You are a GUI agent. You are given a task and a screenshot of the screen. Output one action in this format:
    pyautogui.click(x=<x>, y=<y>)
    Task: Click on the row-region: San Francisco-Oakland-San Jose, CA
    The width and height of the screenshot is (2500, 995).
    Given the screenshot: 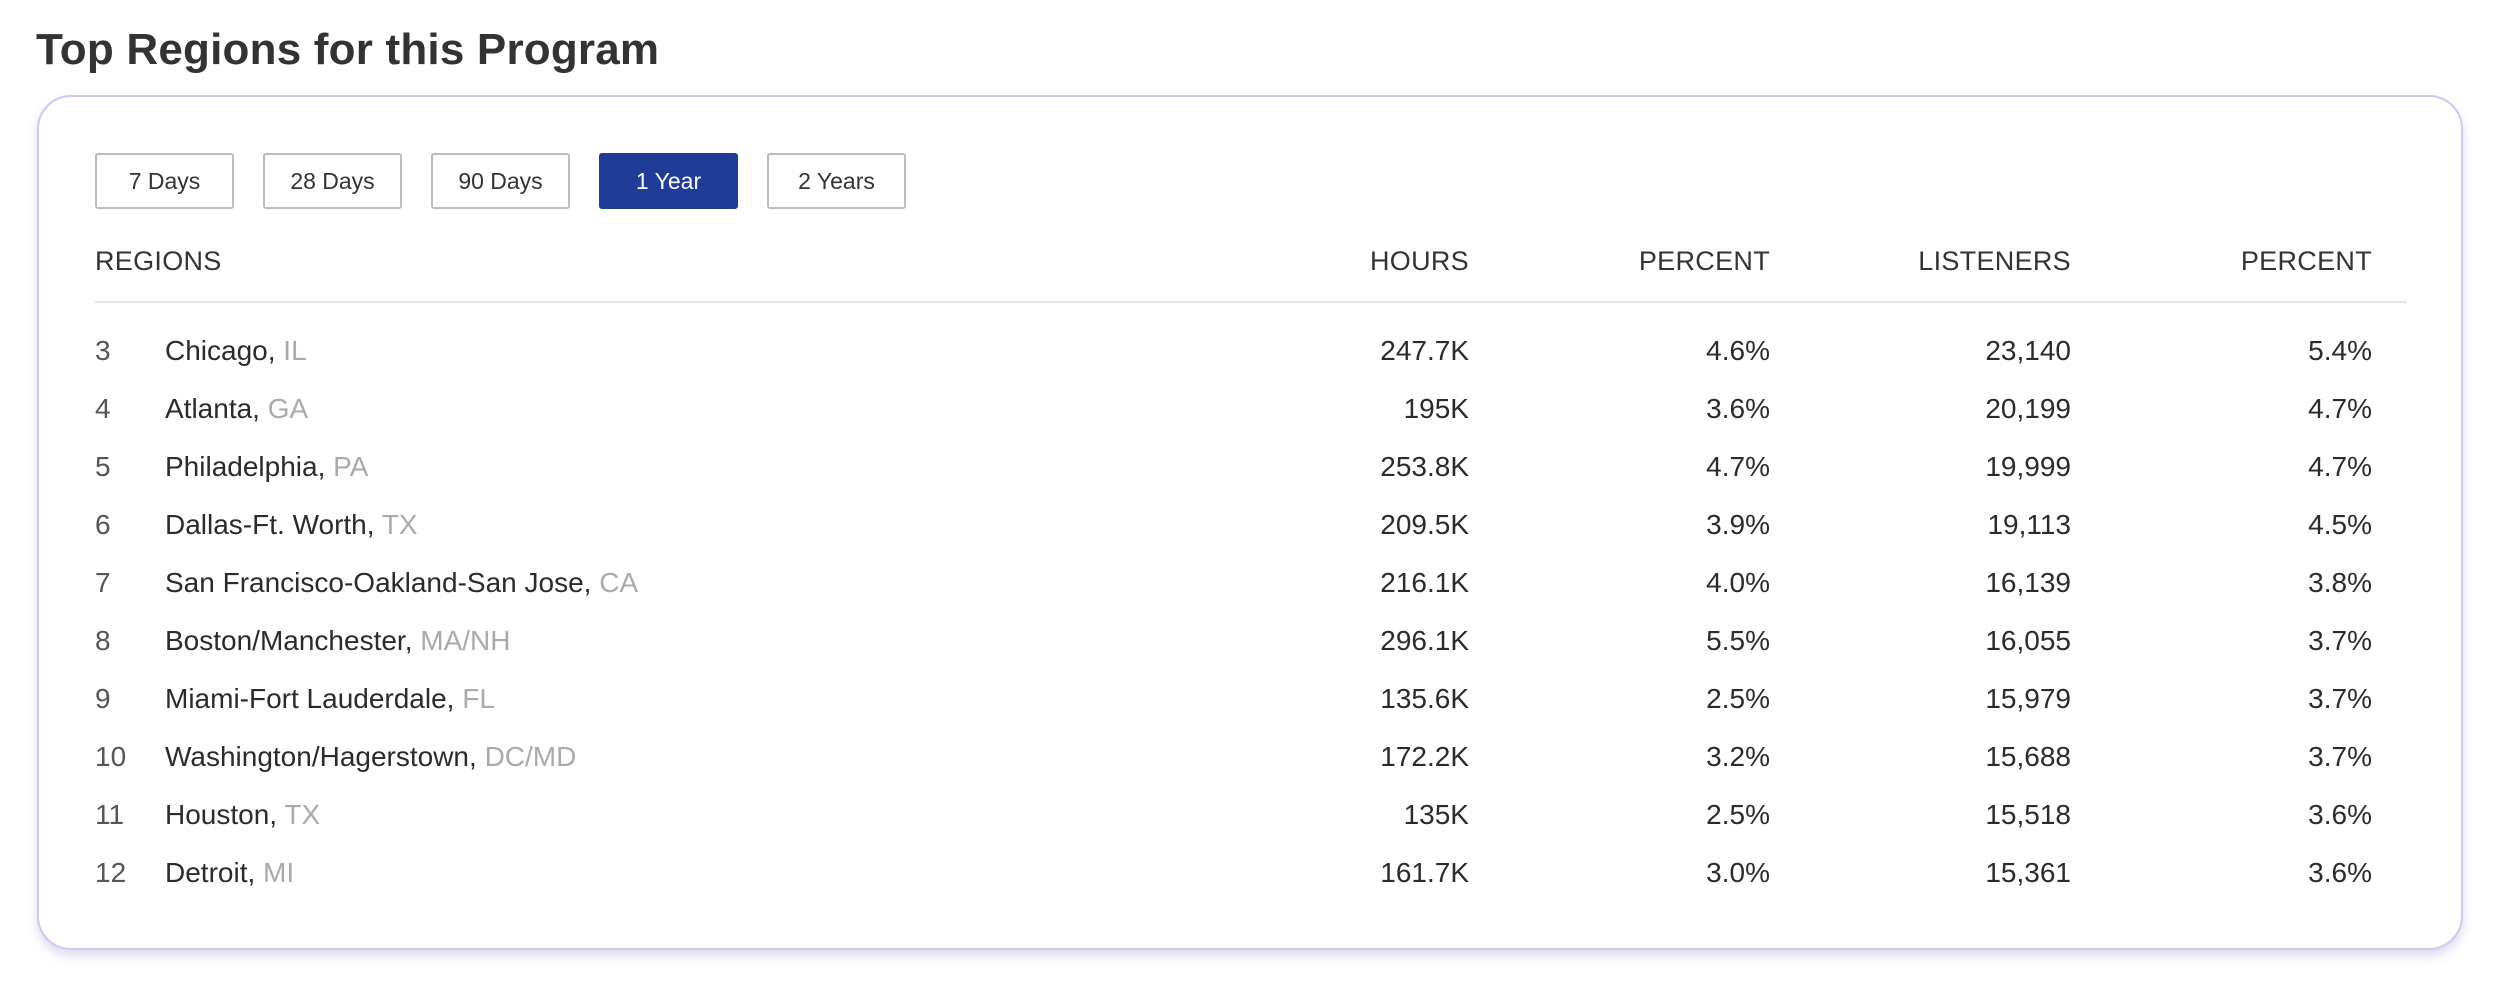 What is the action you would take?
    pyautogui.click(x=401, y=583)
    